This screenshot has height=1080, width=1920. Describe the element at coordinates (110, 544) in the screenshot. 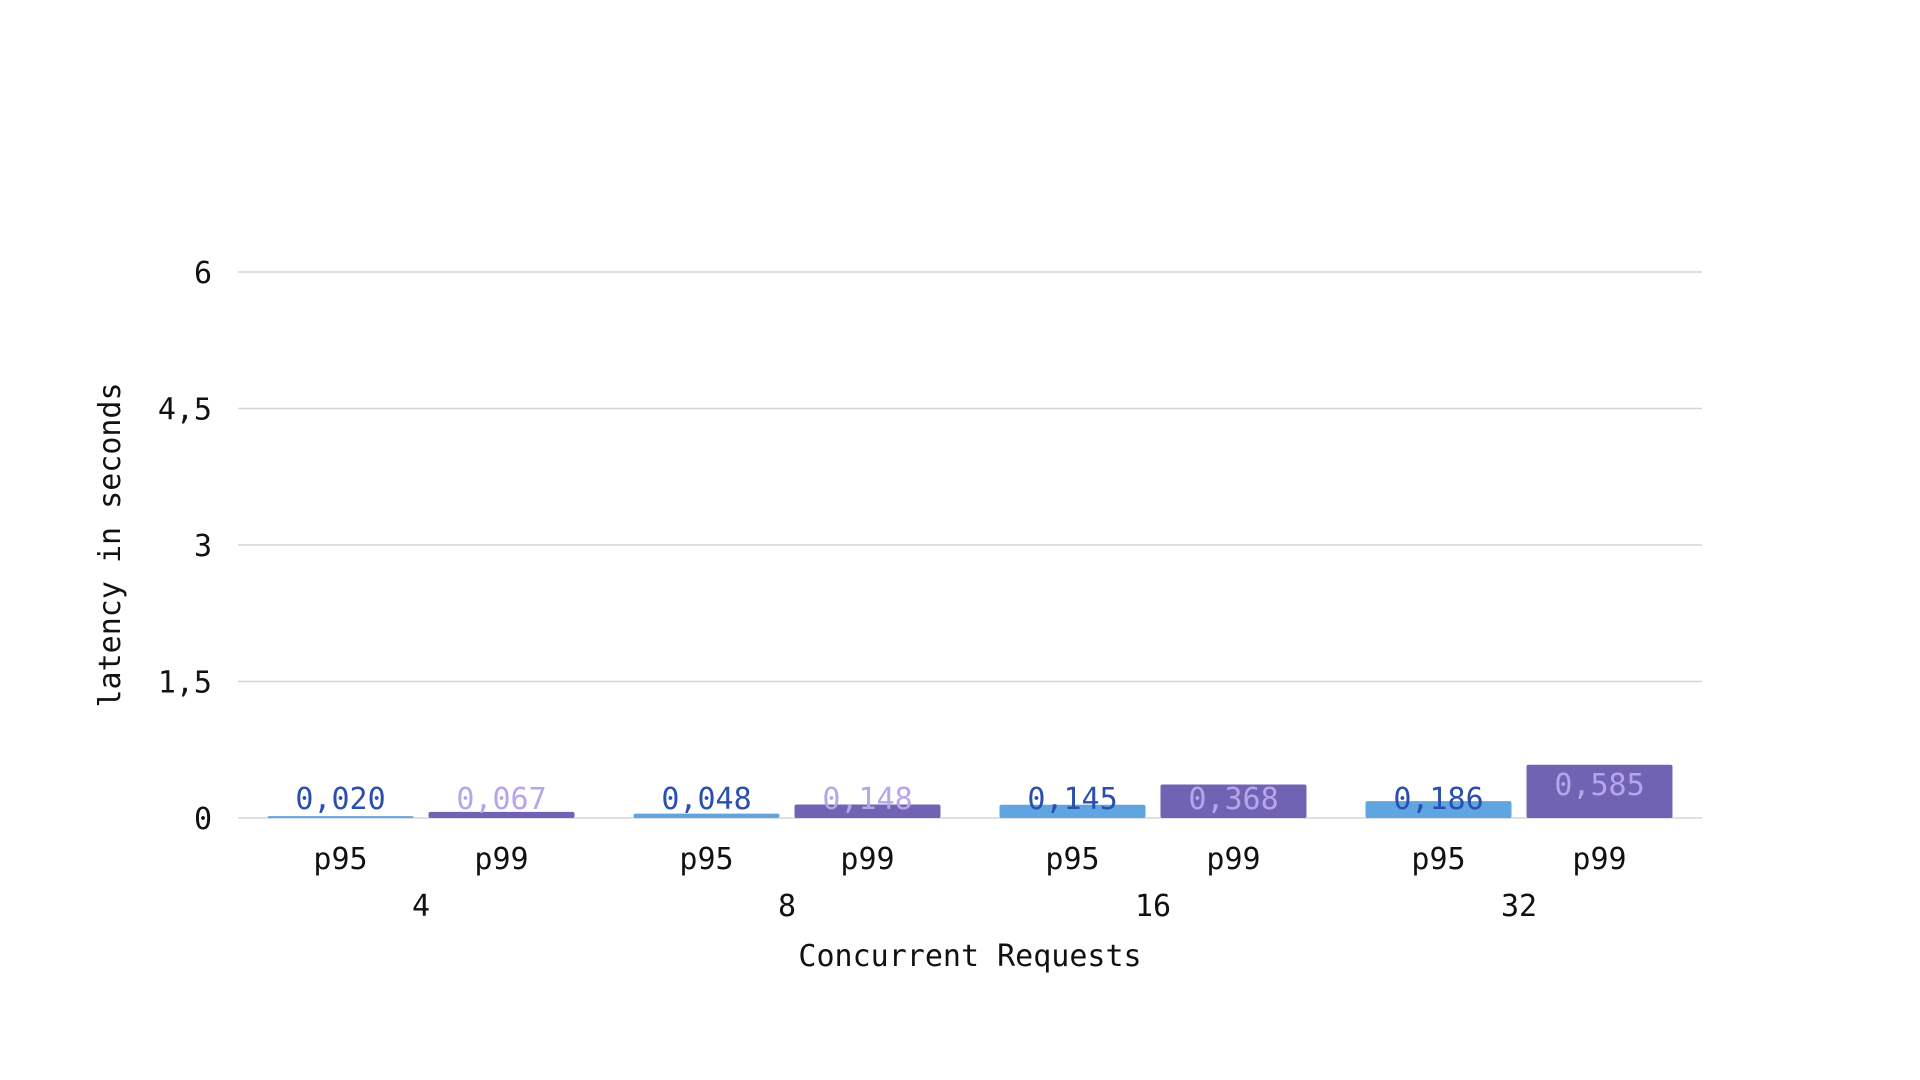

I see `y-axis-title: latency in seconds` at that location.